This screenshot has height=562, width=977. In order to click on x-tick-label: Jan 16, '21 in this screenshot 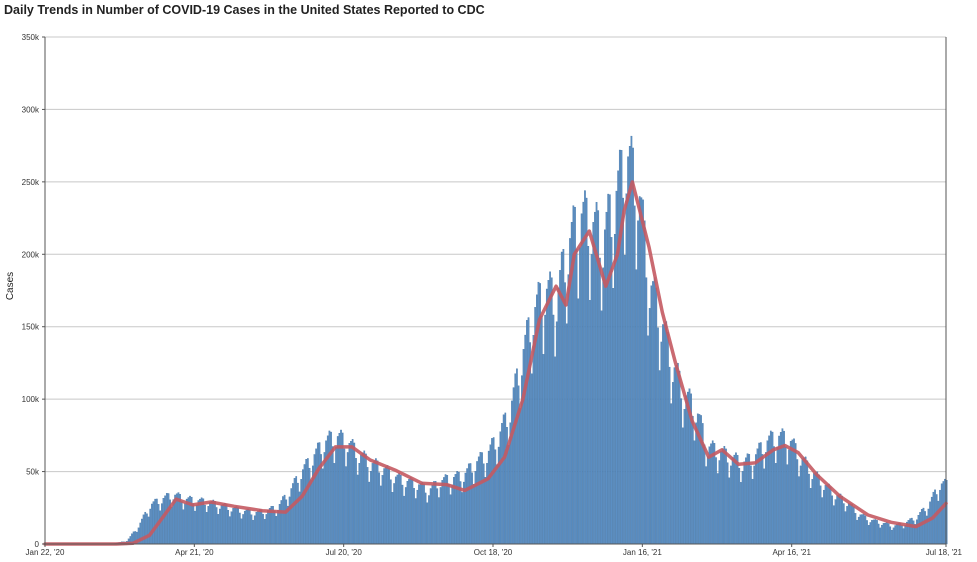, I will do `click(642, 552)`.